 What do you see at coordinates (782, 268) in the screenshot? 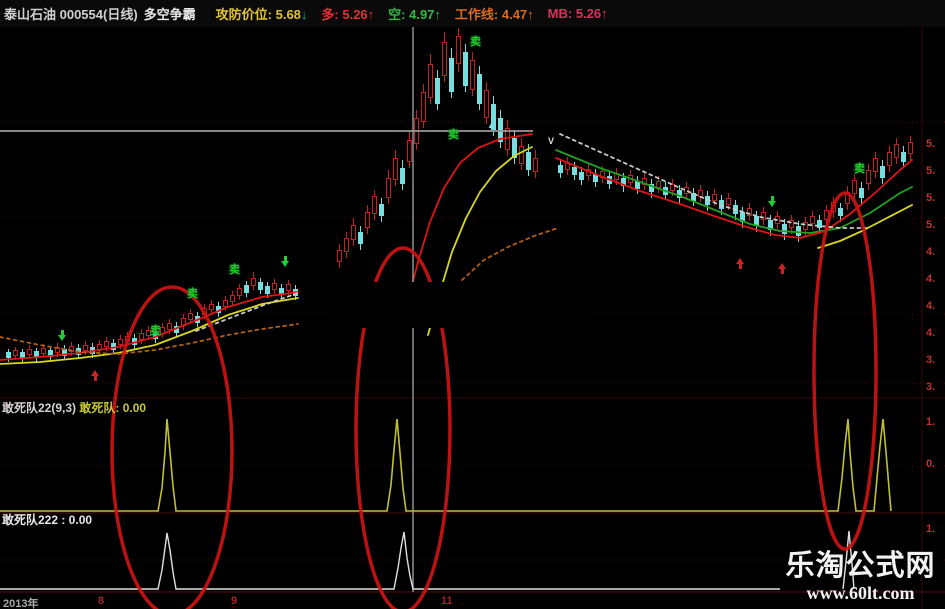
I see `up-arrow-icon` at bounding box center [782, 268].